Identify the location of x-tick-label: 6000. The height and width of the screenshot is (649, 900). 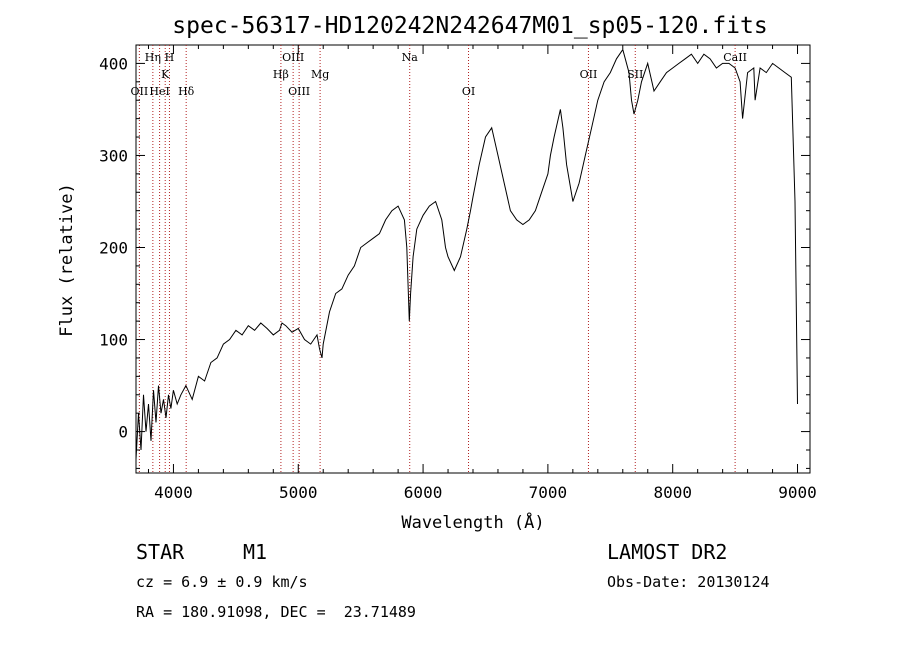
(423, 492).